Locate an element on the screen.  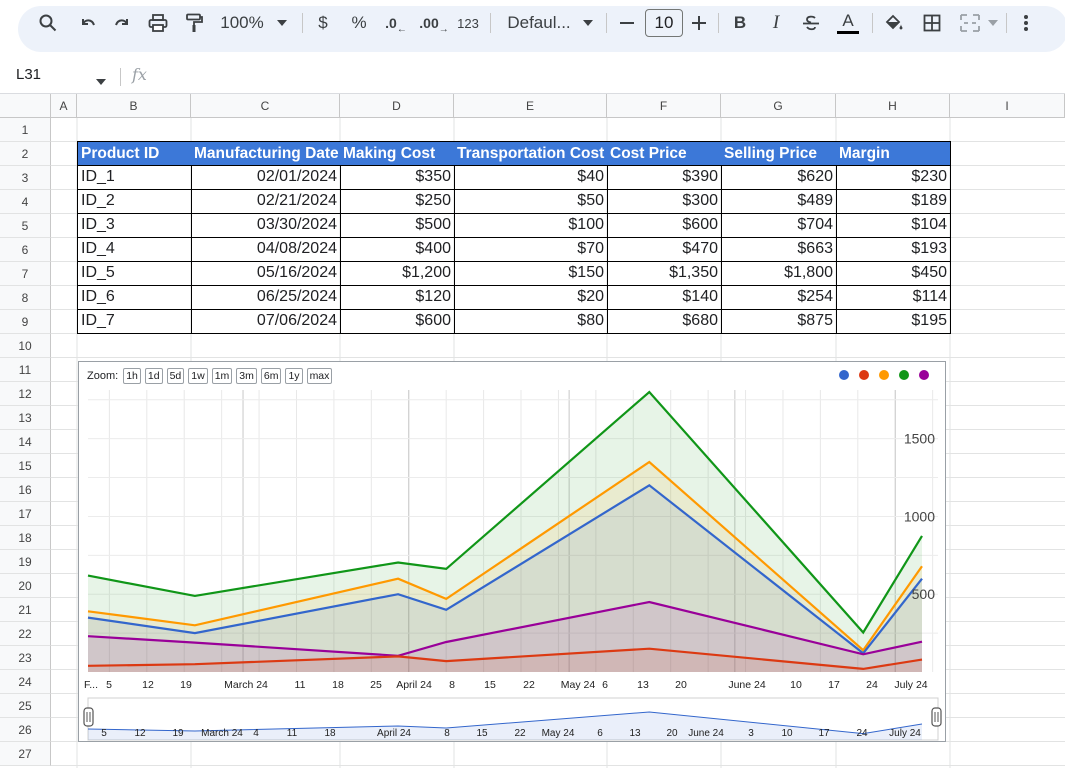
name-box: L31 is located at coordinates (29, 74).